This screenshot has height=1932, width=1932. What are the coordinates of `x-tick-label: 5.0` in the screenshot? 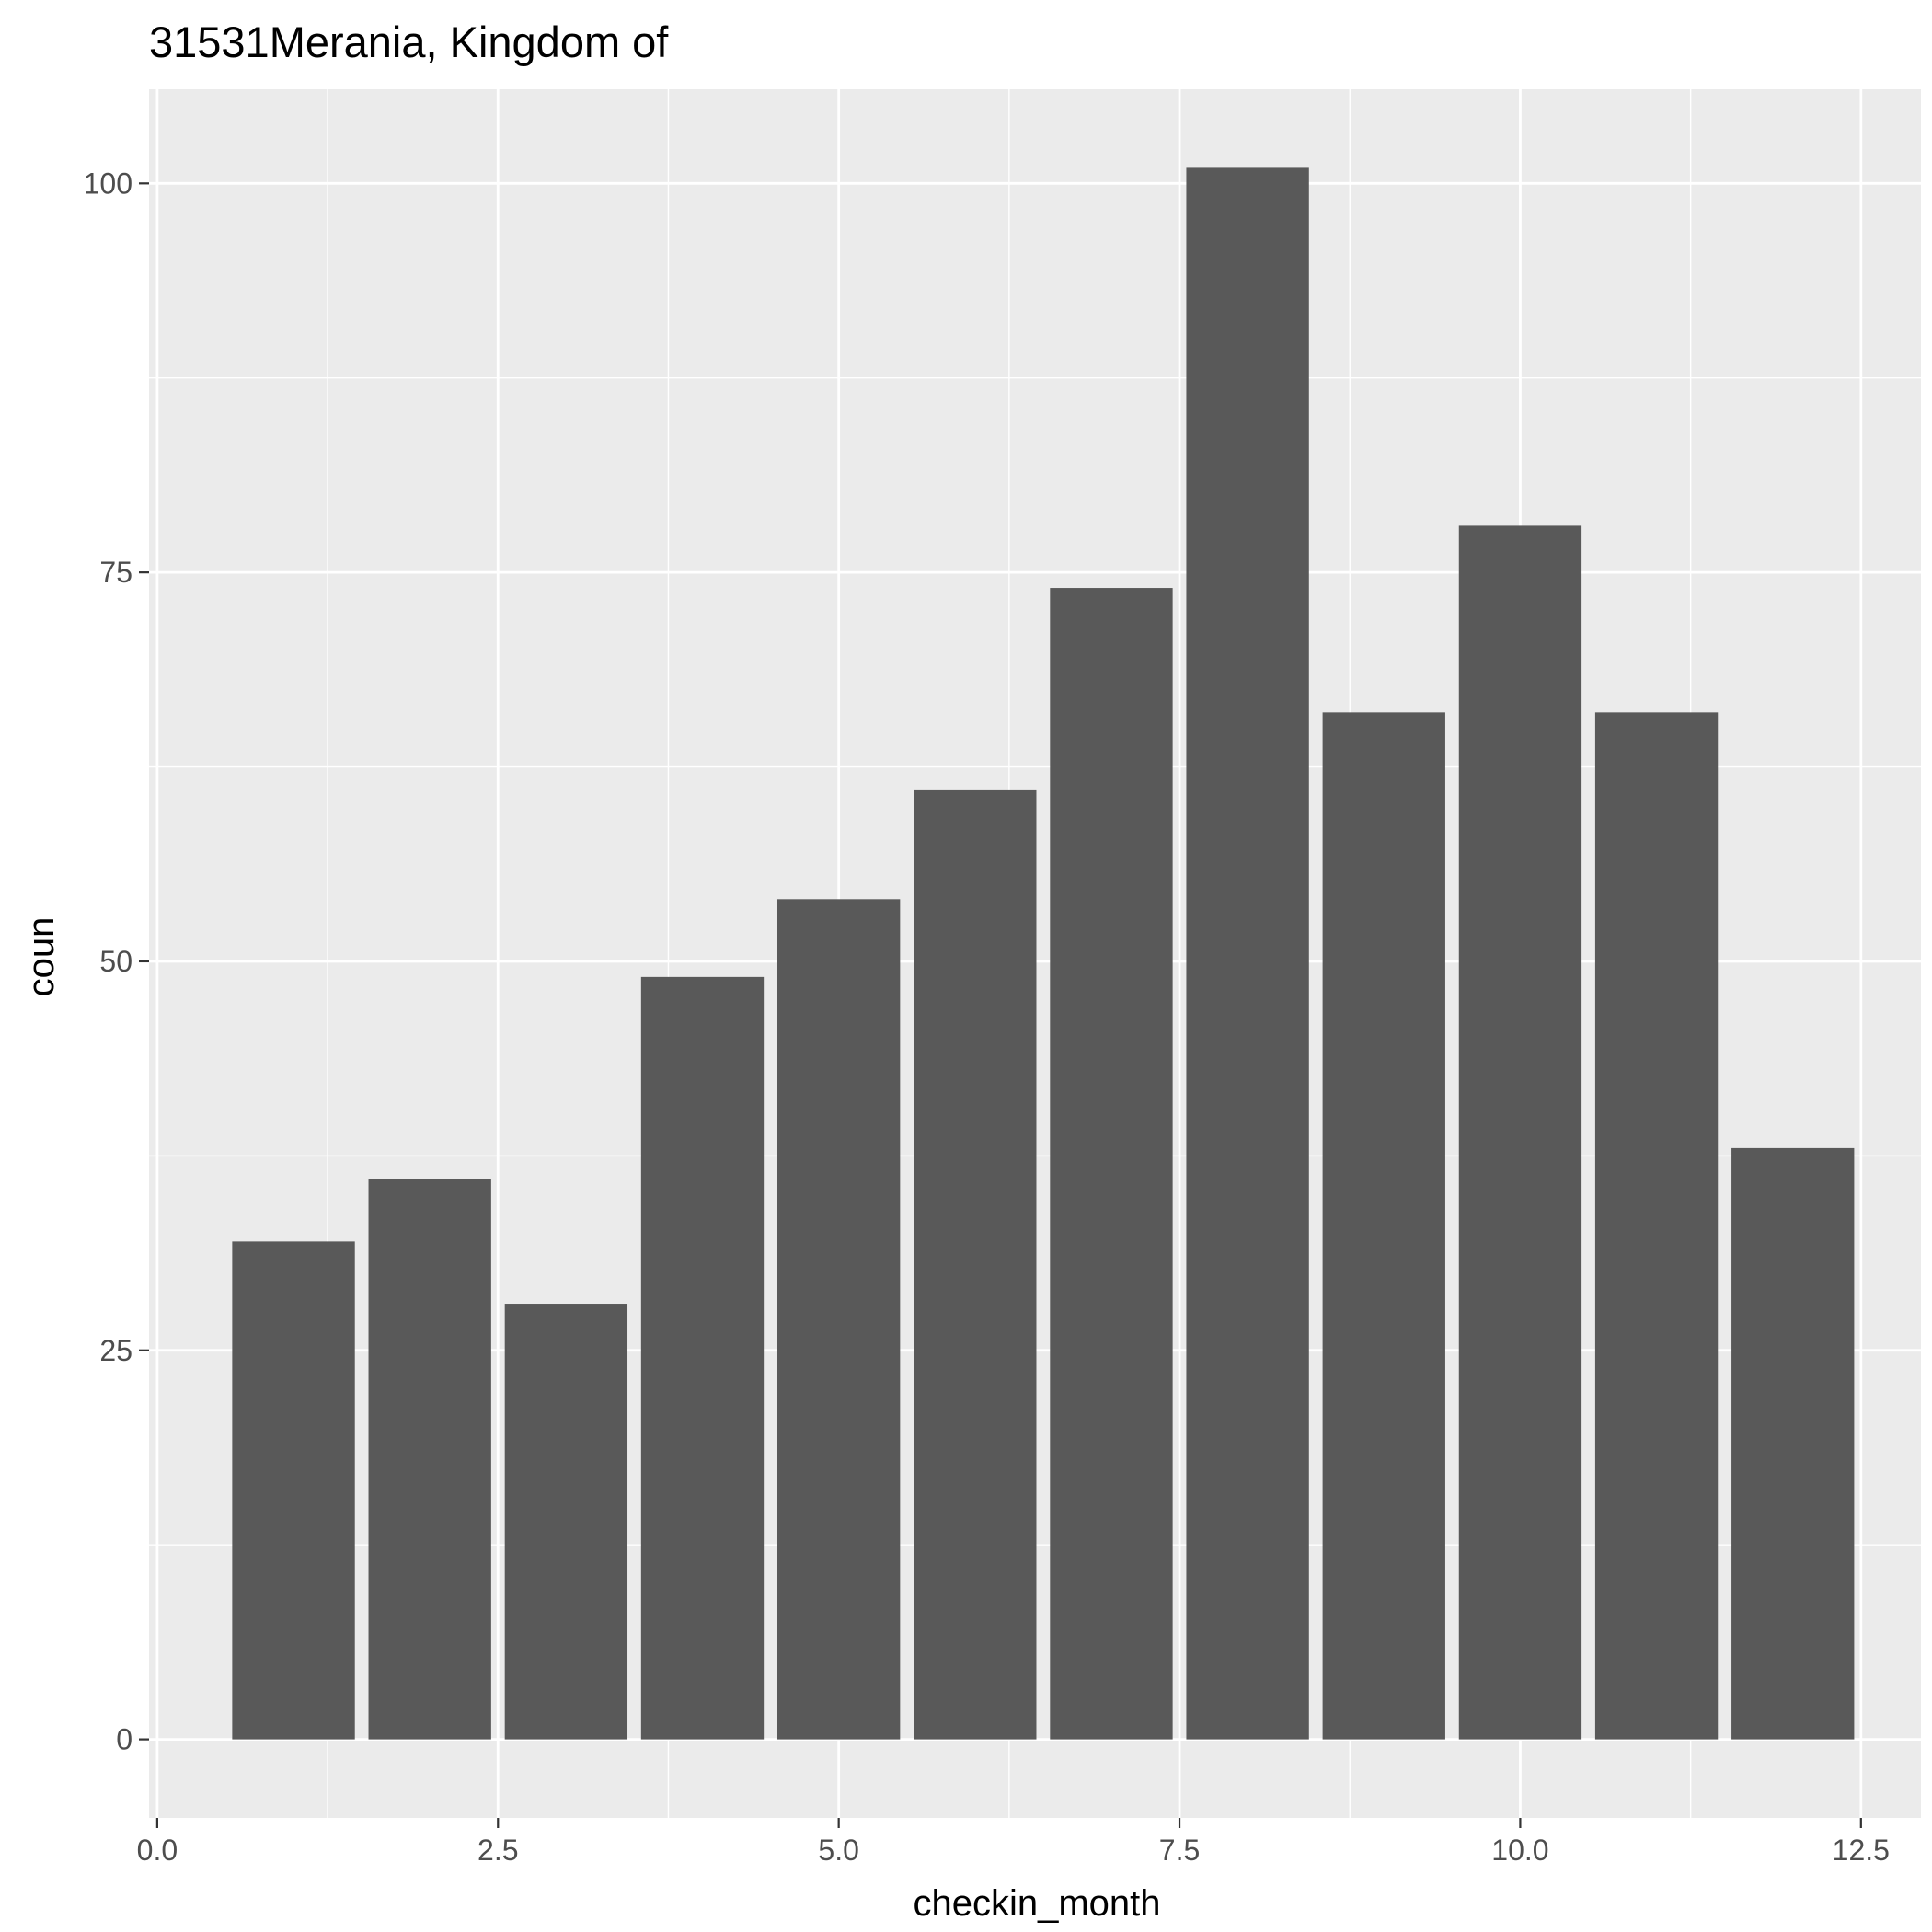 It's located at (838, 1850).